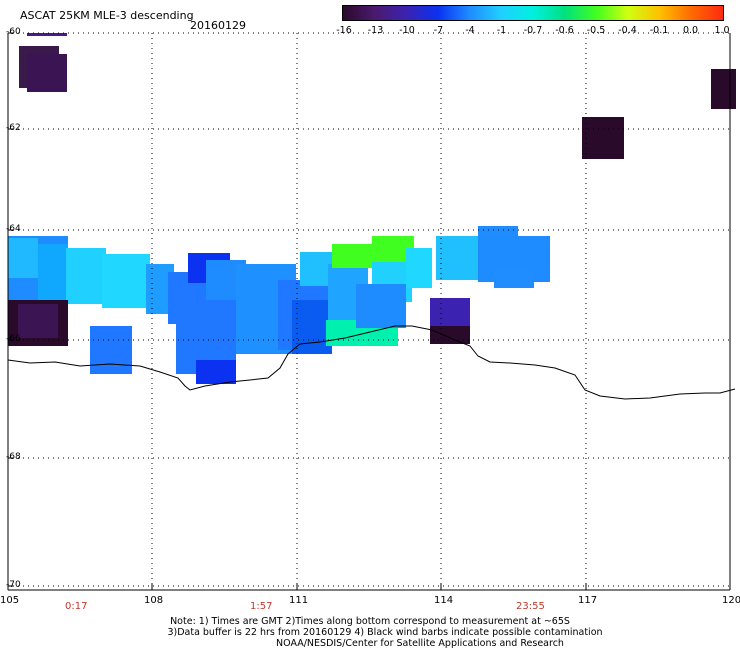 This screenshot has width=740, height=650. I want to click on colorbar-tick-label: -0.5, so click(596, 30).